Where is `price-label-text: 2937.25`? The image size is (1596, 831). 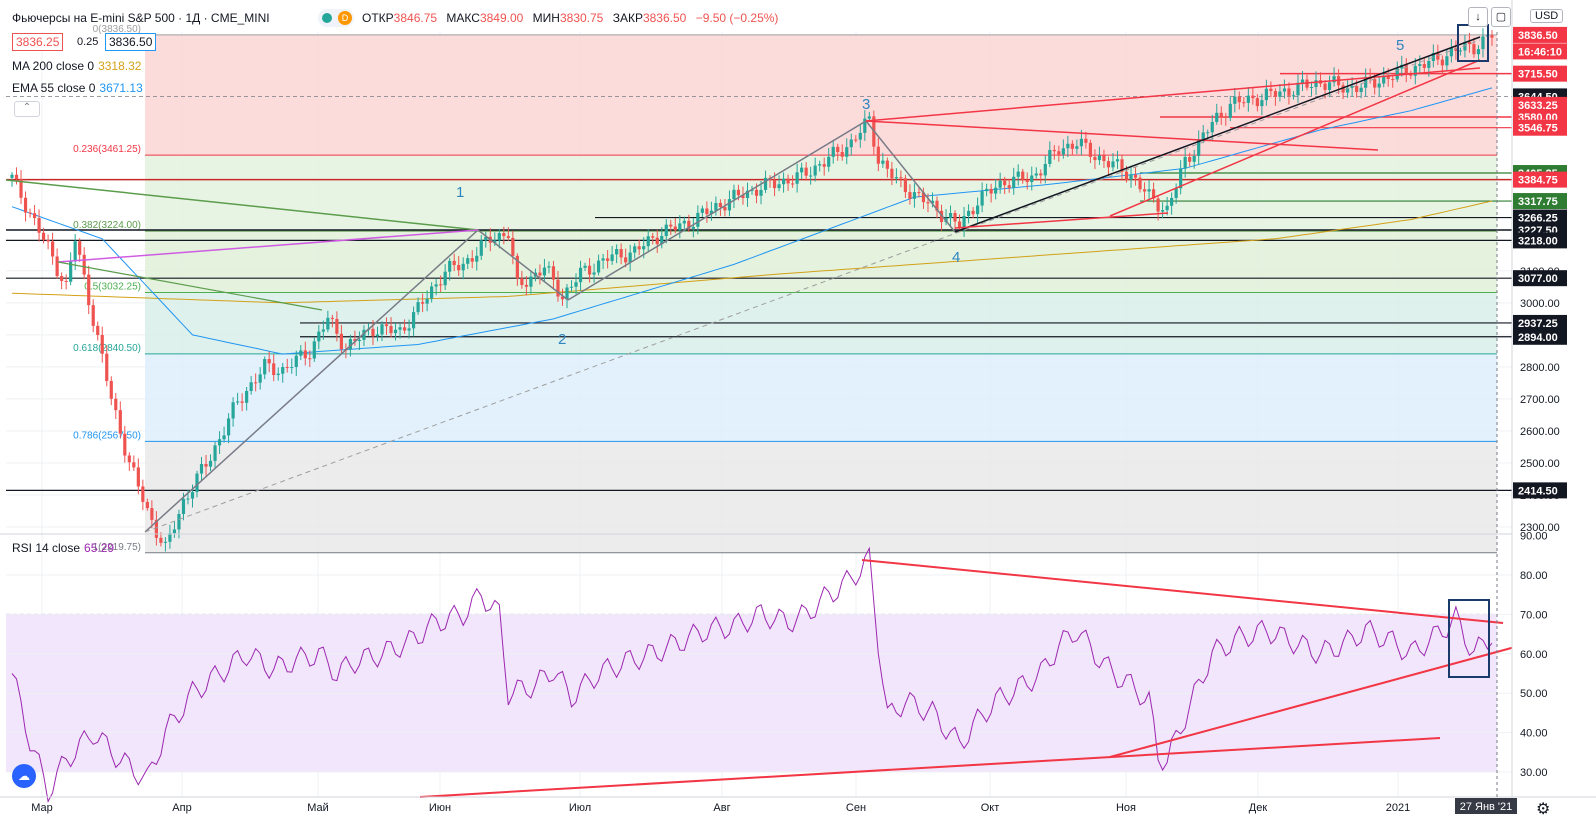 price-label-text: 2937.25 is located at coordinates (1538, 324).